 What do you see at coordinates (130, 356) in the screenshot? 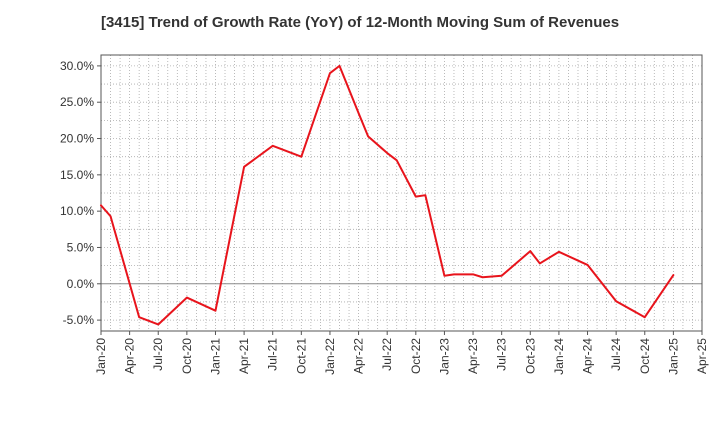
I see `x-tick-label: Apr-20` at bounding box center [130, 356].